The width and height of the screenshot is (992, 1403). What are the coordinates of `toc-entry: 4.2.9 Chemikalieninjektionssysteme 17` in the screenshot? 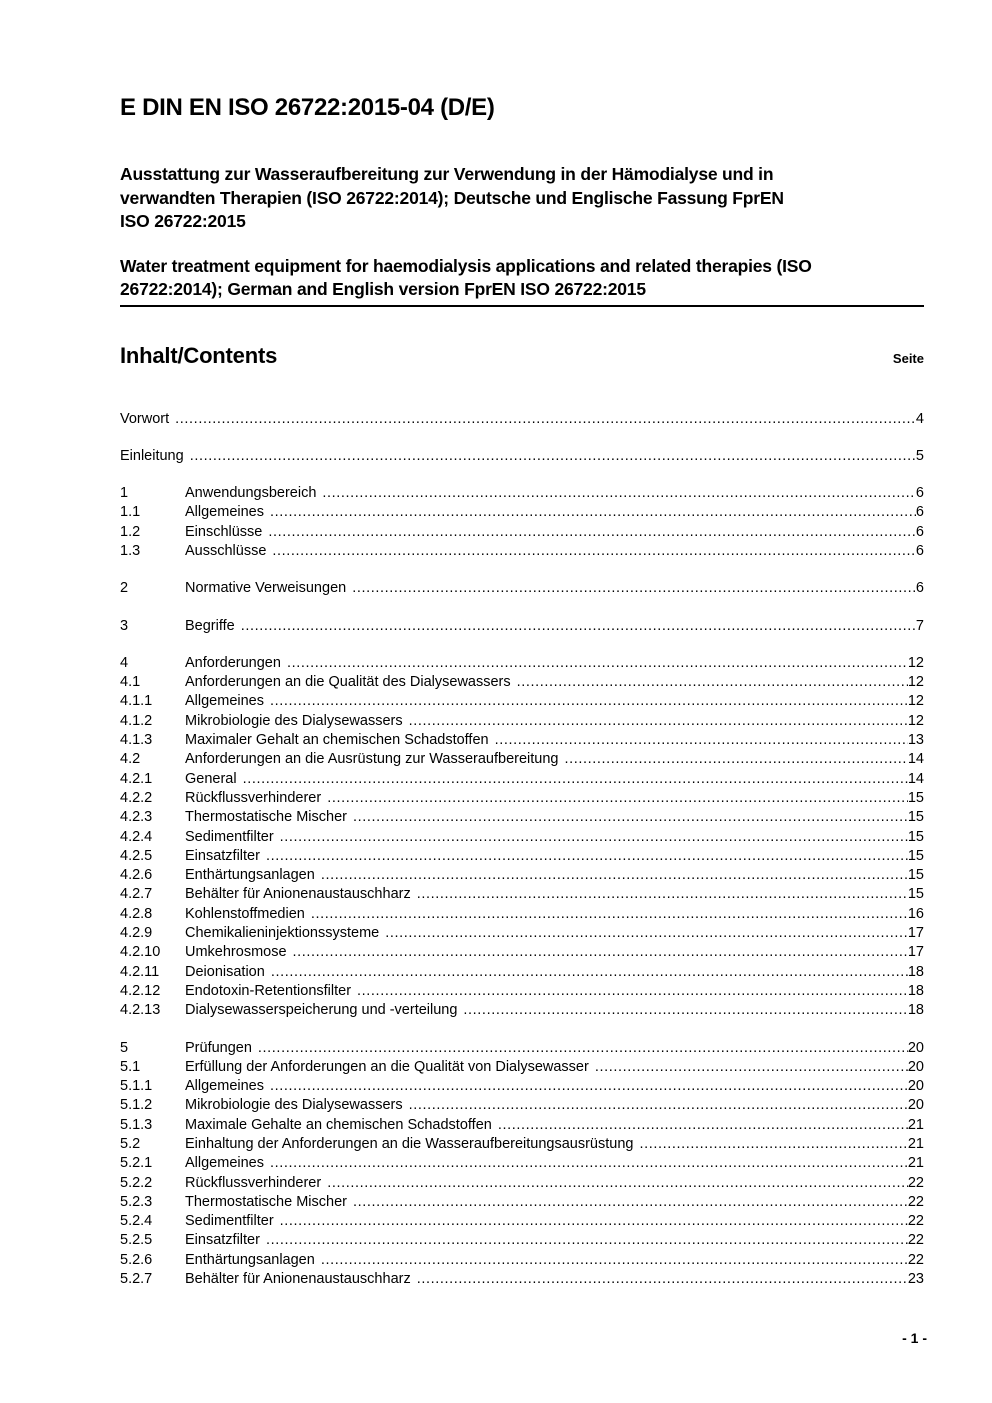 It's located at (522, 933).